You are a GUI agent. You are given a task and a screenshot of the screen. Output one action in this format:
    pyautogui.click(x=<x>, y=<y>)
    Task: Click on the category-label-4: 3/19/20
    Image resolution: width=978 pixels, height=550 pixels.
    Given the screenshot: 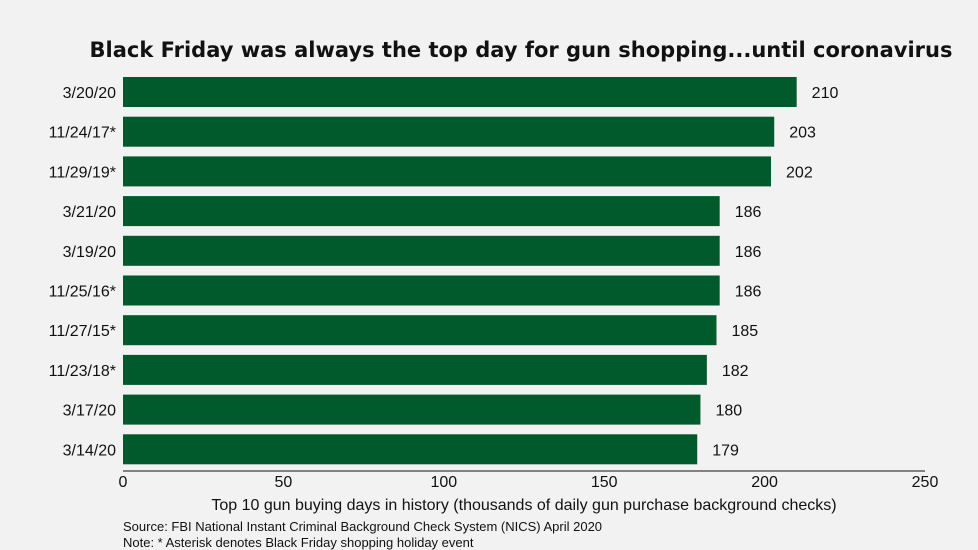 What is the action you would take?
    pyautogui.click(x=89, y=252)
    